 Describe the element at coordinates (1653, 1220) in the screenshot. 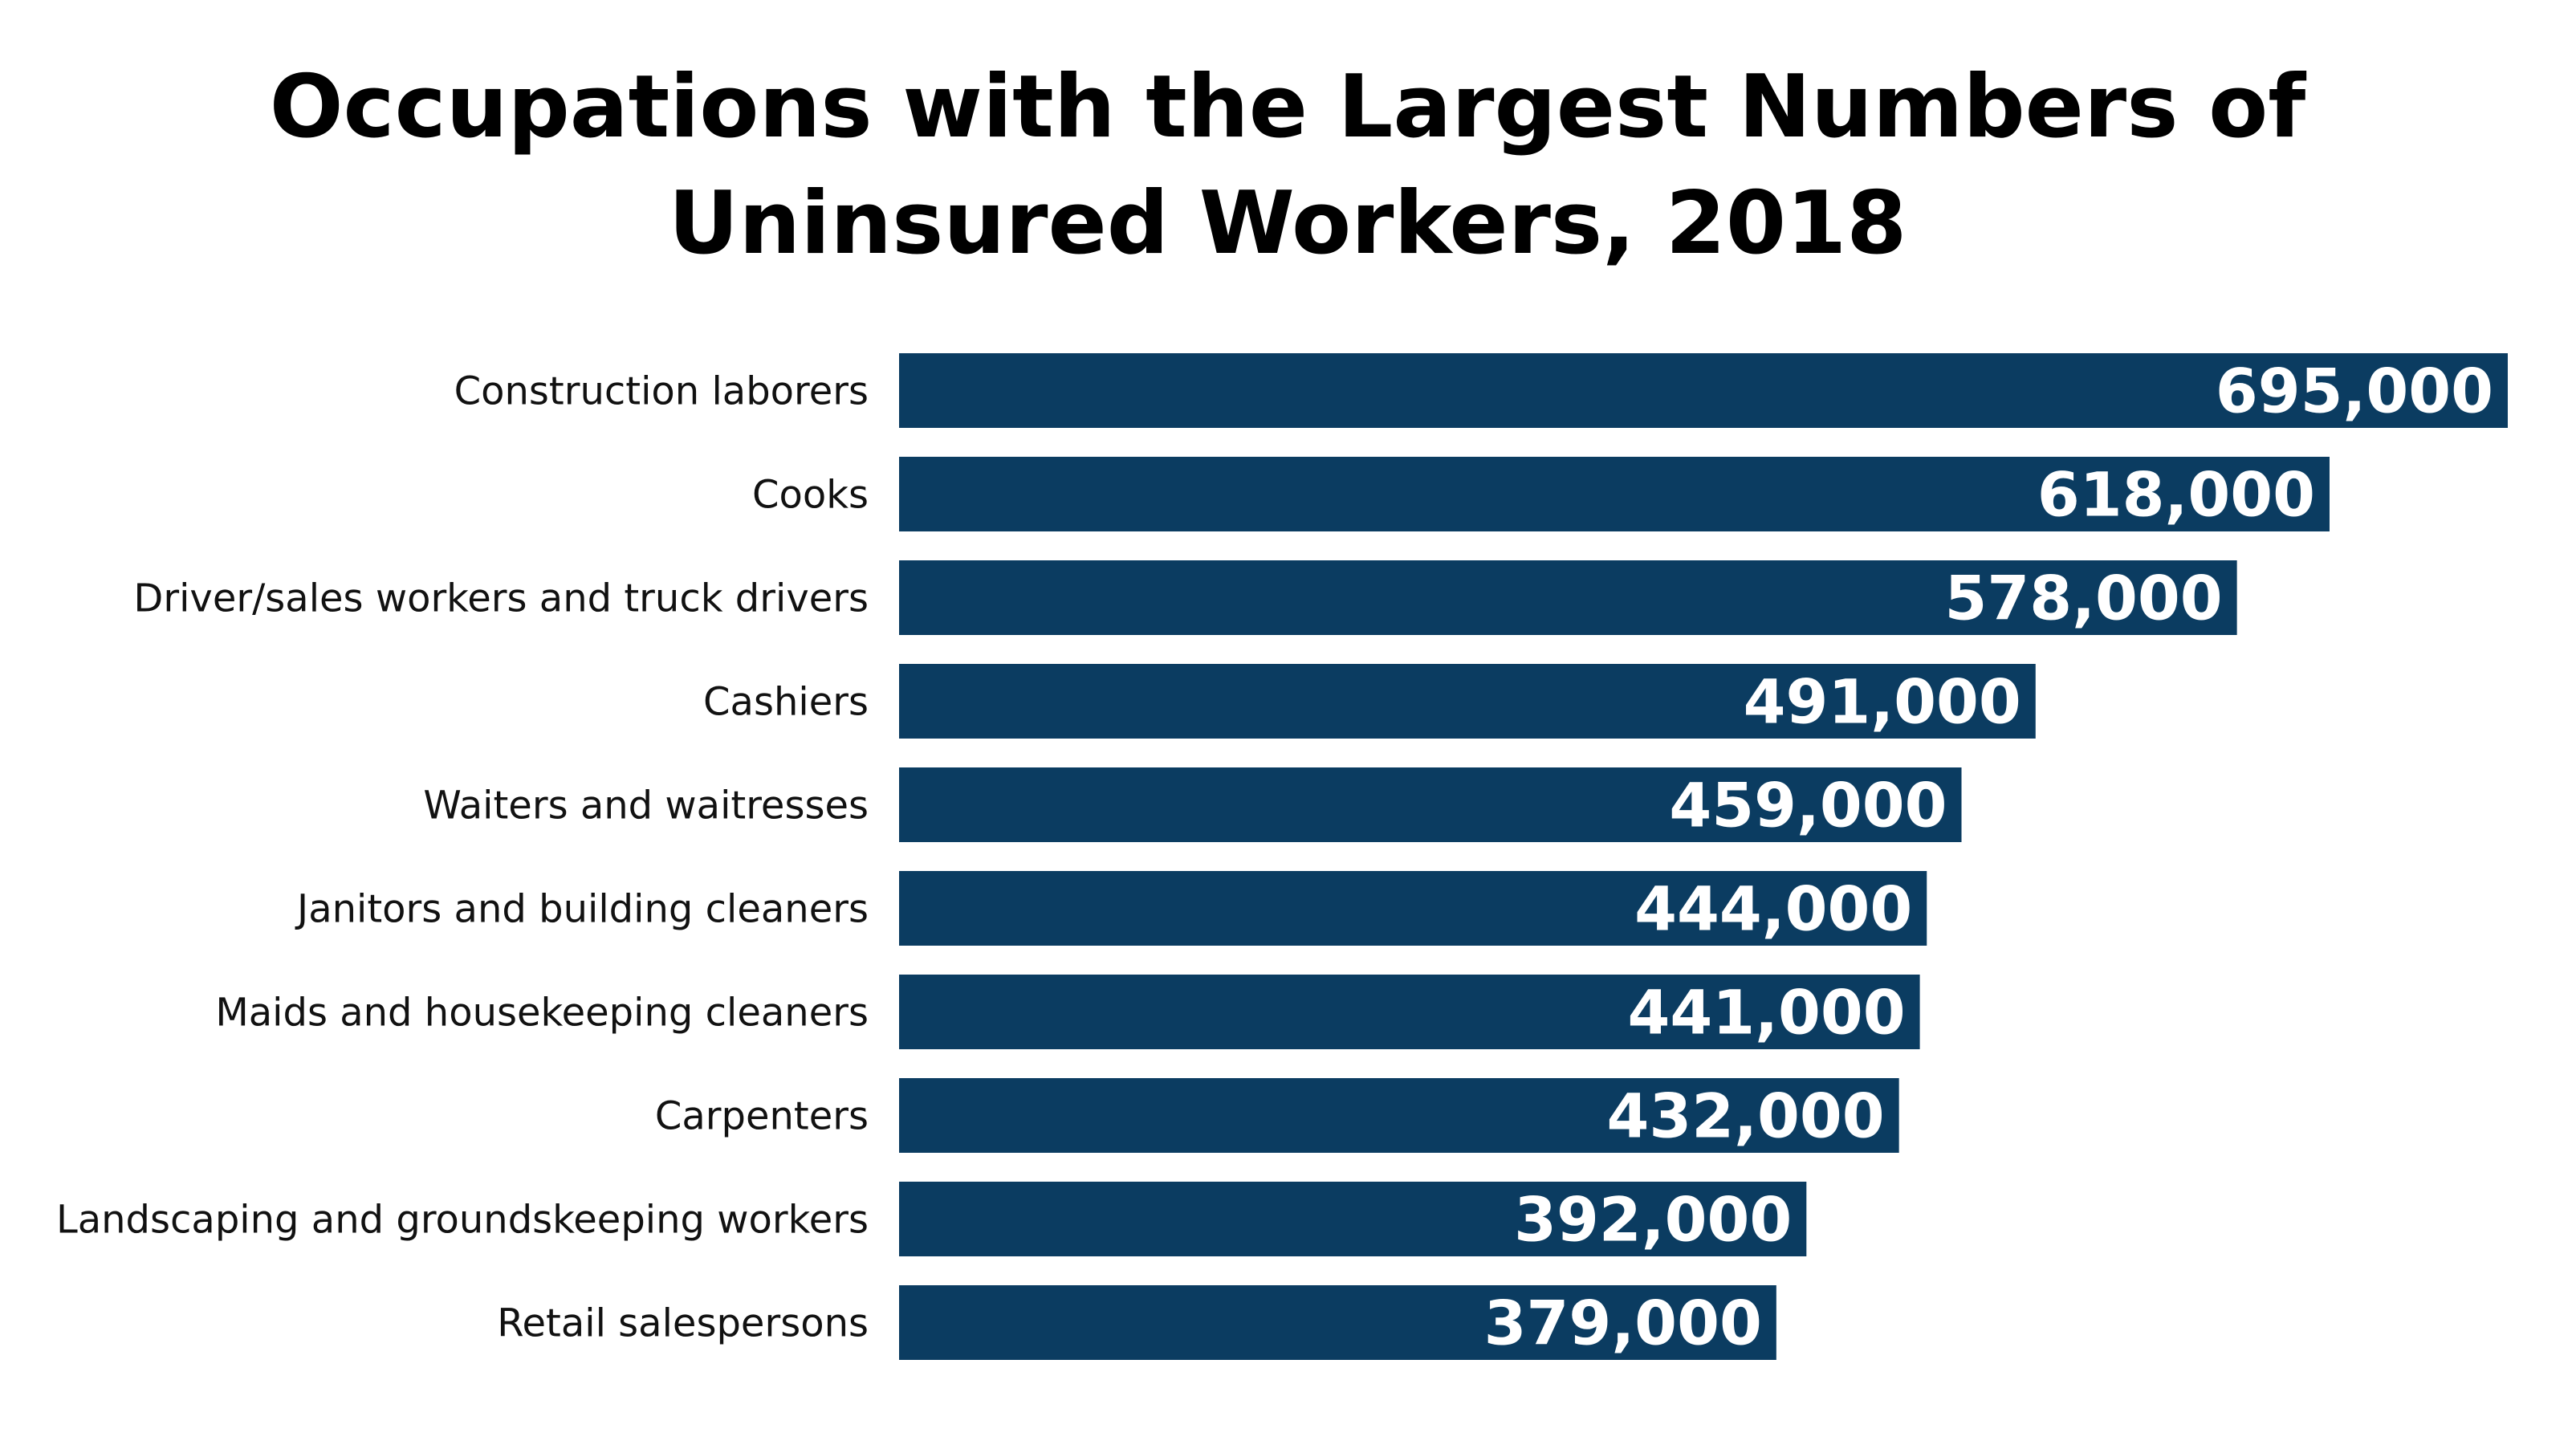

I see `value-label-8: 392,000` at that location.